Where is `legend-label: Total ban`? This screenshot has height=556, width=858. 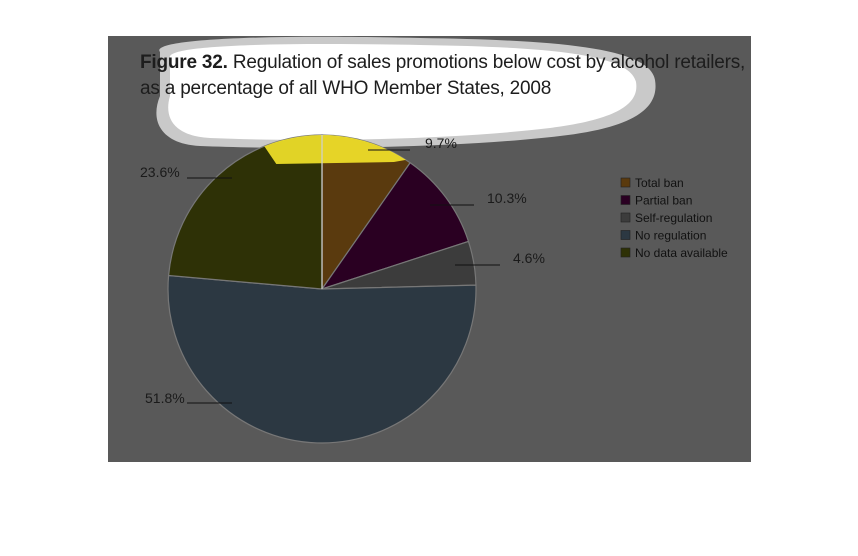
legend-label: Total ban is located at coordinates (659, 183).